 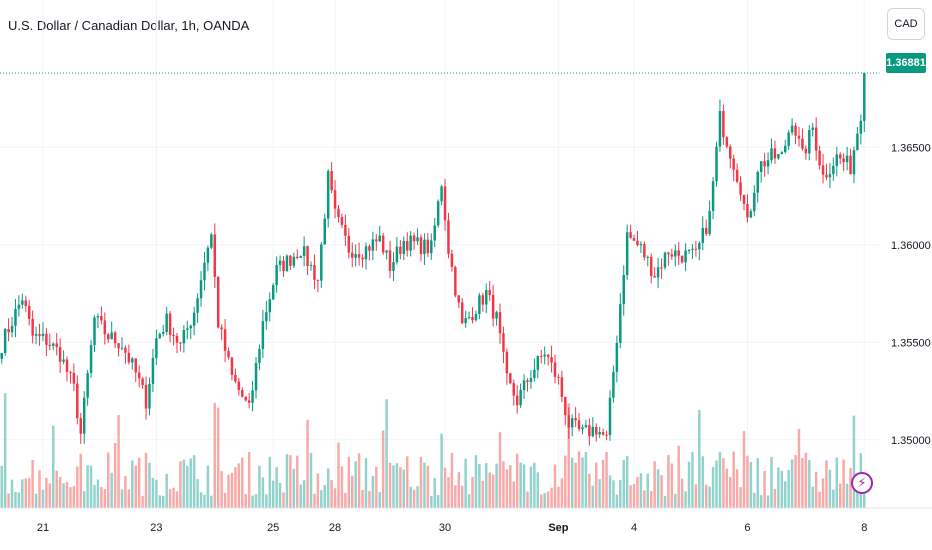 I want to click on lightning-bolt-icon: ⚡, so click(x=862, y=483).